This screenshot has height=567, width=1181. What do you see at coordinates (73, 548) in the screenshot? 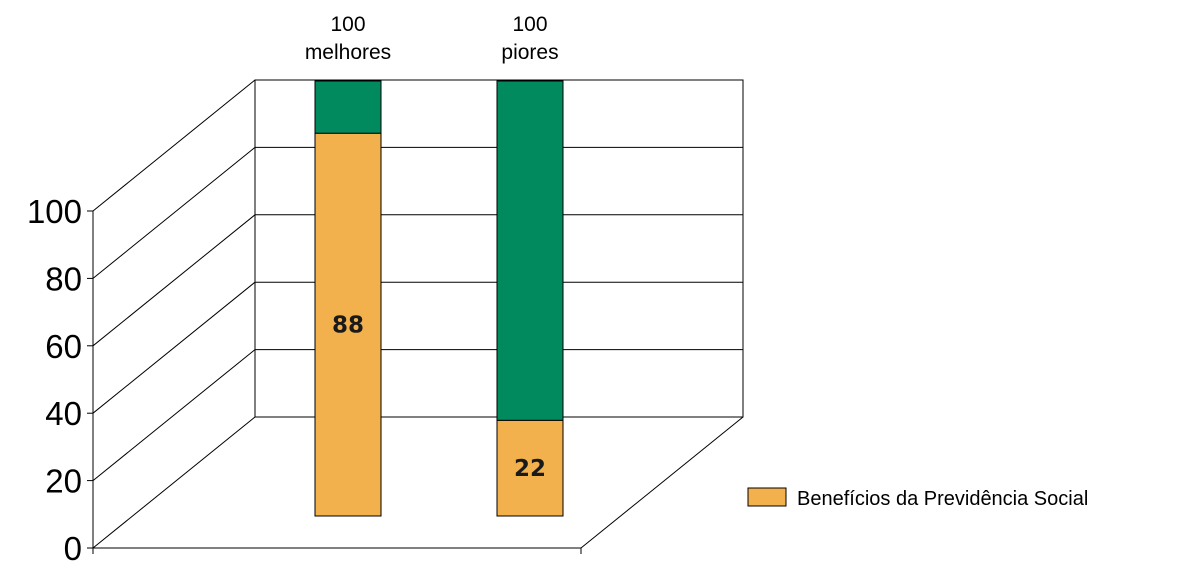
I see `ytick-label: 0` at bounding box center [73, 548].